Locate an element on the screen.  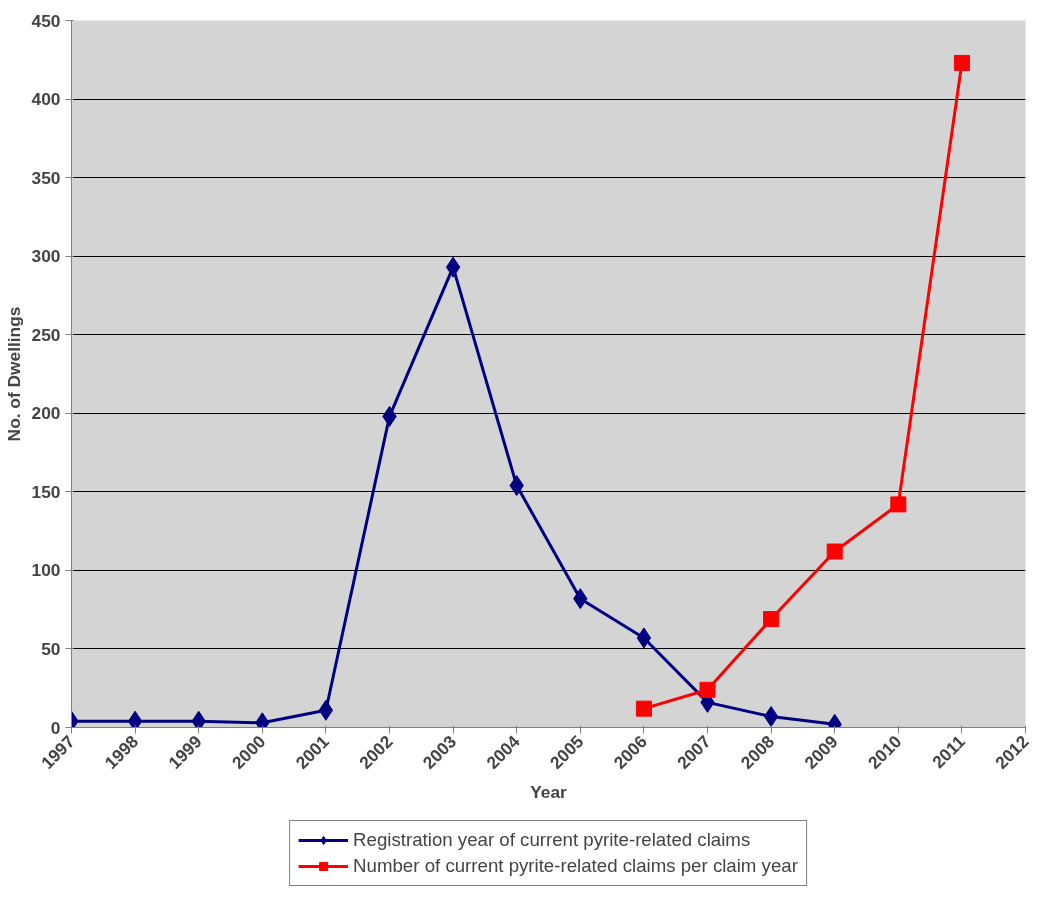
y-tick-label: 400 is located at coordinates (46, 99).